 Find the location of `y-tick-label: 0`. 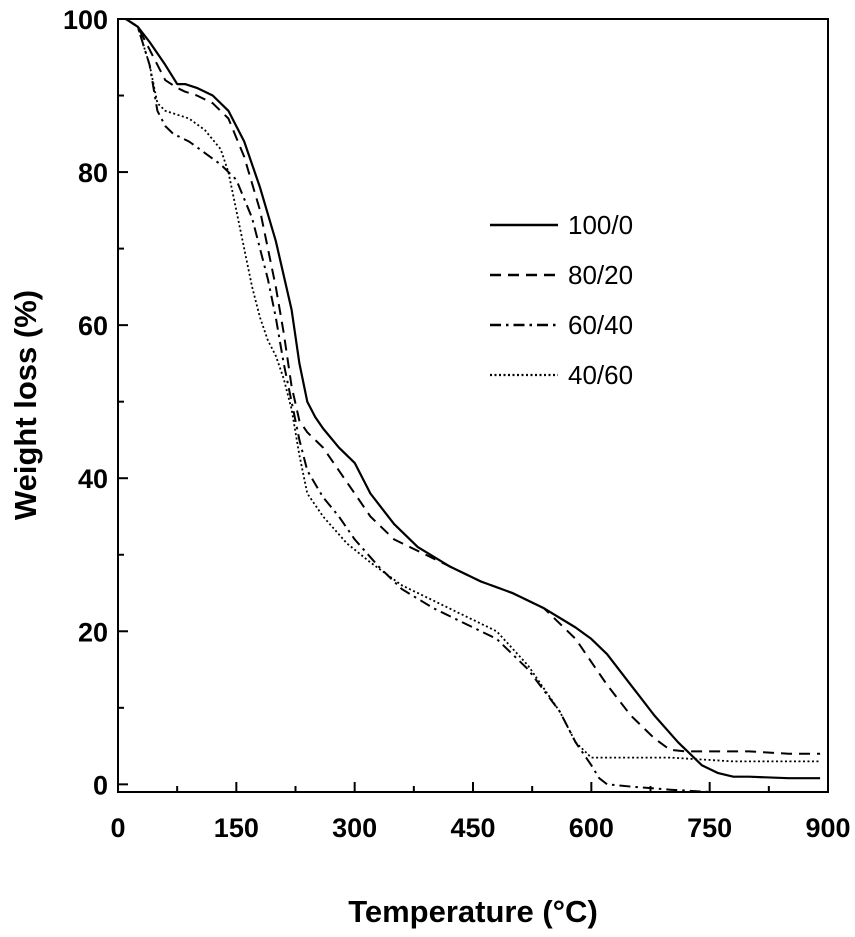

y-tick-label: 0 is located at coordinates (100, 785).